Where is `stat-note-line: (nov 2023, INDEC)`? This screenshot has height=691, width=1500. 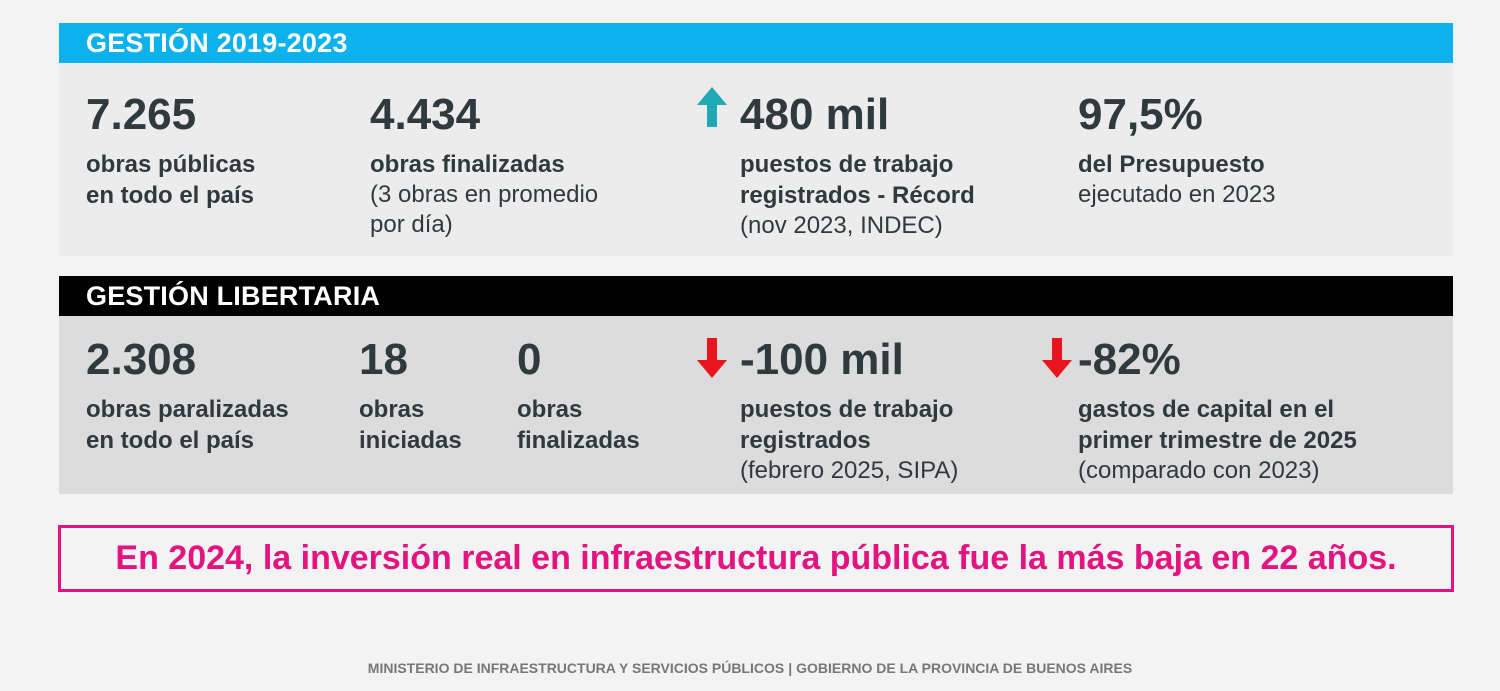 stat-note-line: (nov 2023, INDEC) is located at coordinates (841, 225).